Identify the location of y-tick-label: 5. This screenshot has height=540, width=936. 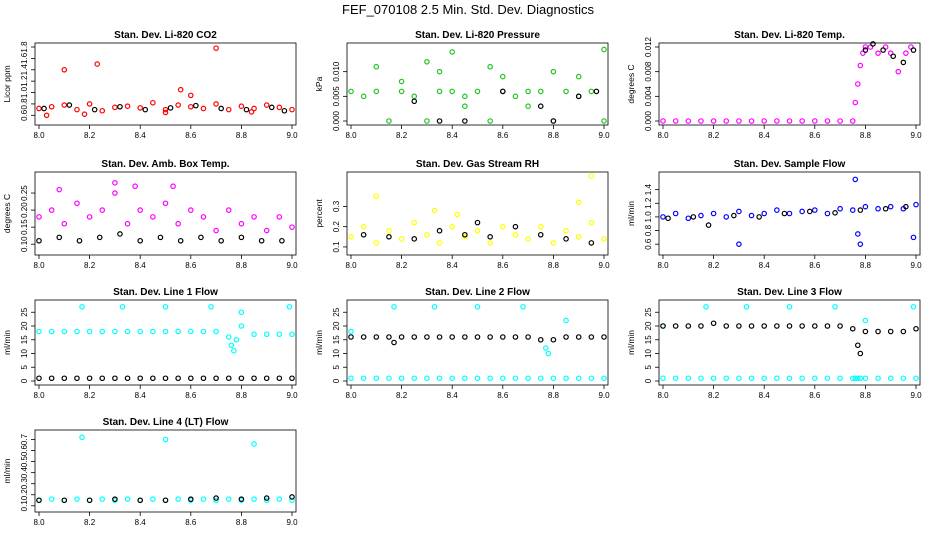
(336, 366).